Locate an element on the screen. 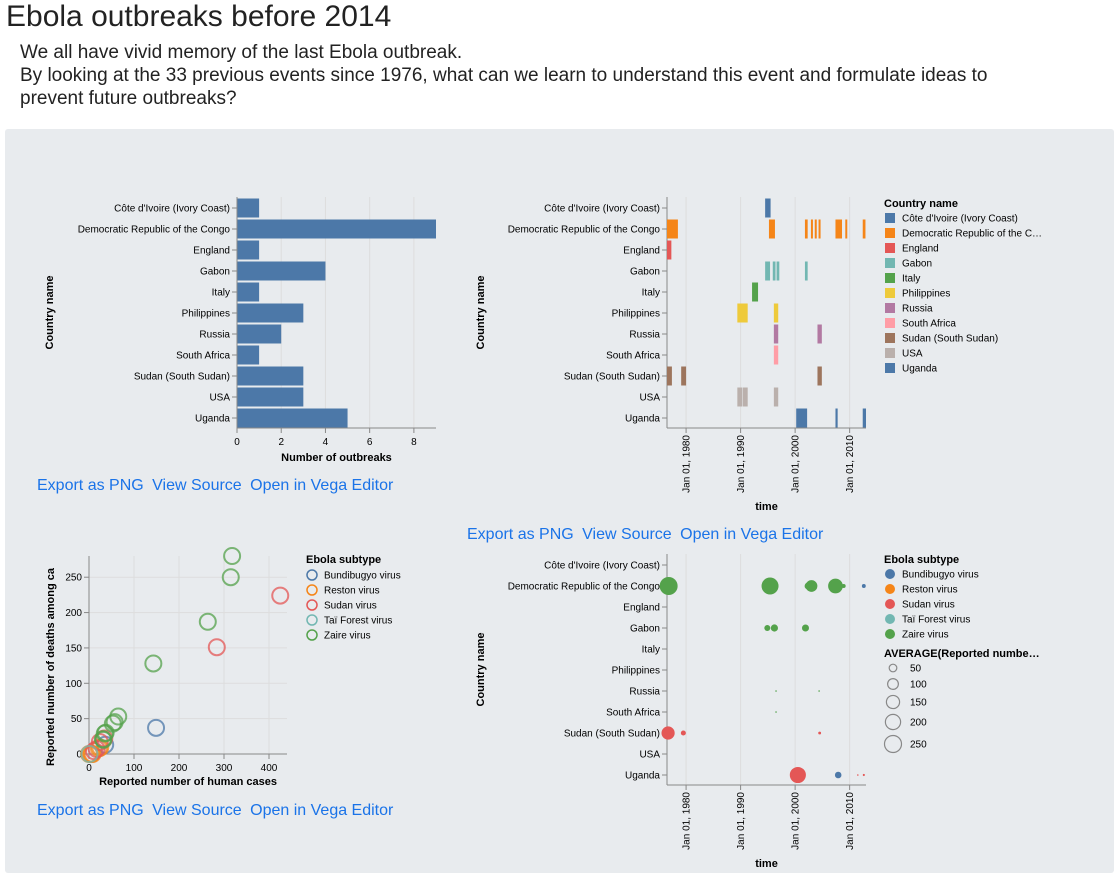 The width and height of the screenshot is (1114, 873). x-axis-title: time is located at coordinates (766, 864).